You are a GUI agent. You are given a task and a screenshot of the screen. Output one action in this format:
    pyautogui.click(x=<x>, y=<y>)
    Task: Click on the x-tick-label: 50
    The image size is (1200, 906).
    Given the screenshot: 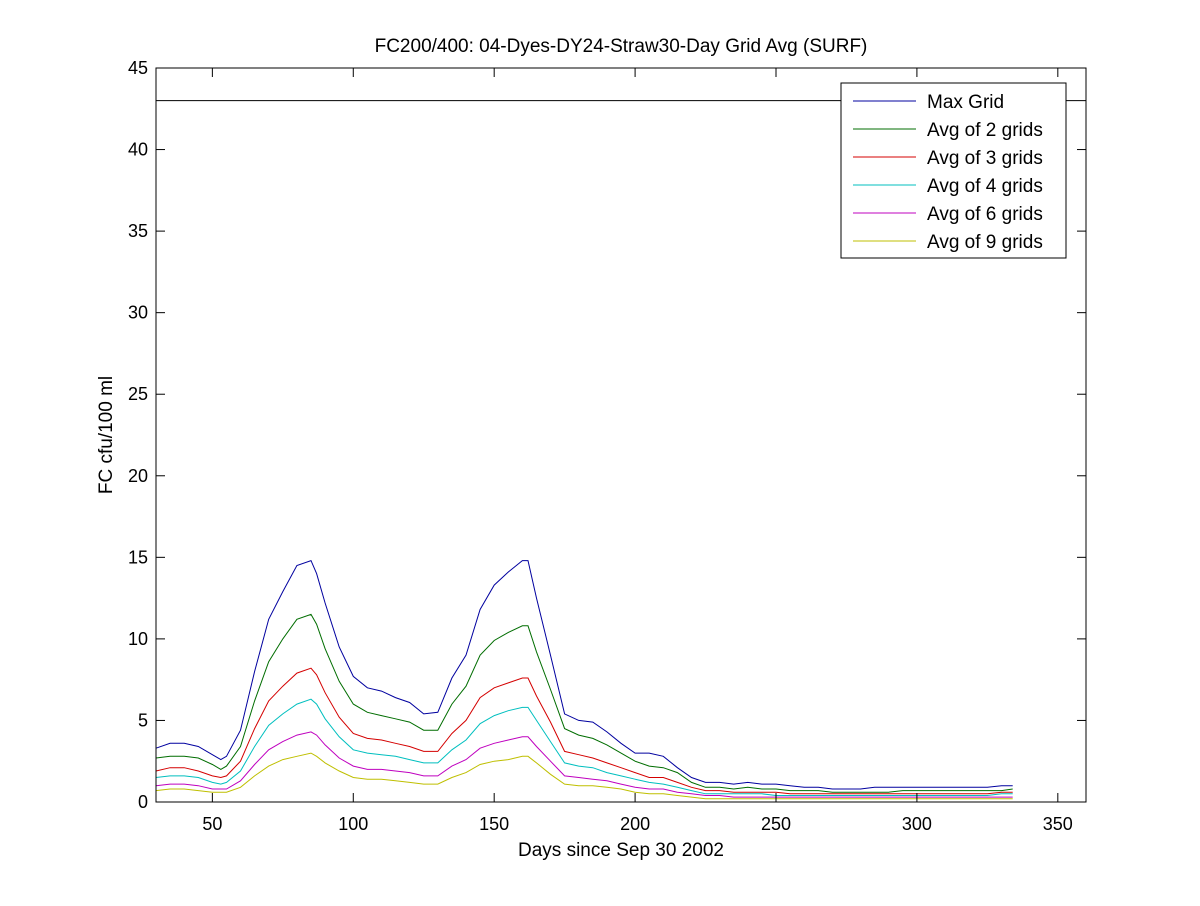 What is the action you would take?
    pyautogui.click(x=212, y=824)
    